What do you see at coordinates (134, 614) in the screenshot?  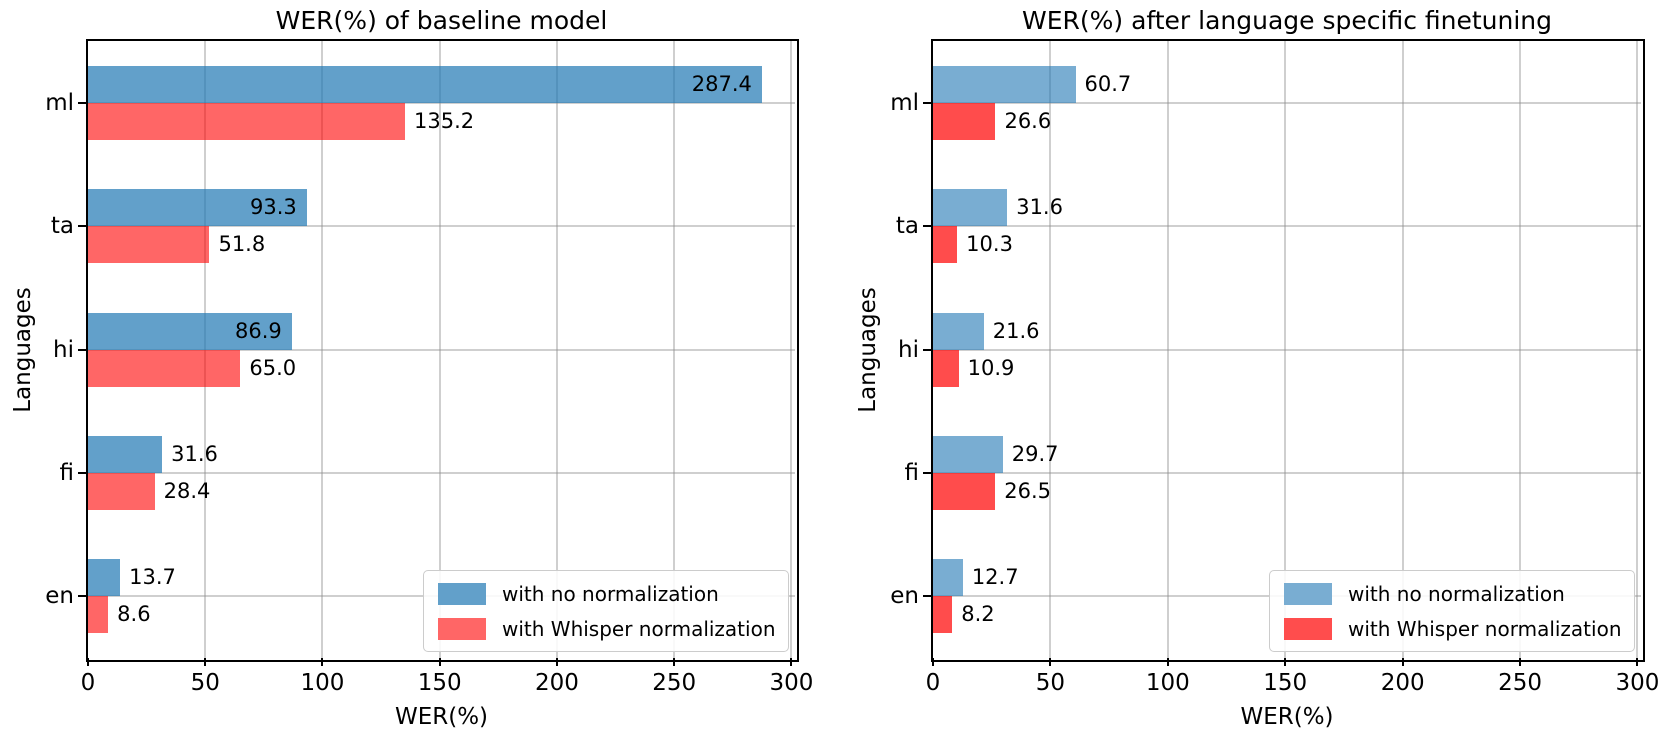 I see `bar-value-label: 8.6` at bounding box center [134, 614].